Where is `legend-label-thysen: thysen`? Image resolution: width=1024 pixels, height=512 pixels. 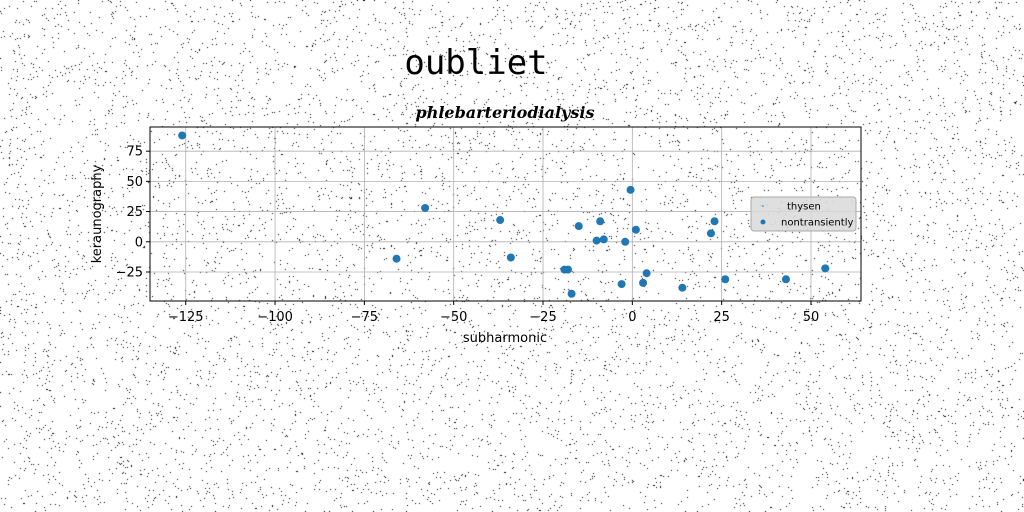 legend-label-thysen: thysen is located at coordinates (804, 207).